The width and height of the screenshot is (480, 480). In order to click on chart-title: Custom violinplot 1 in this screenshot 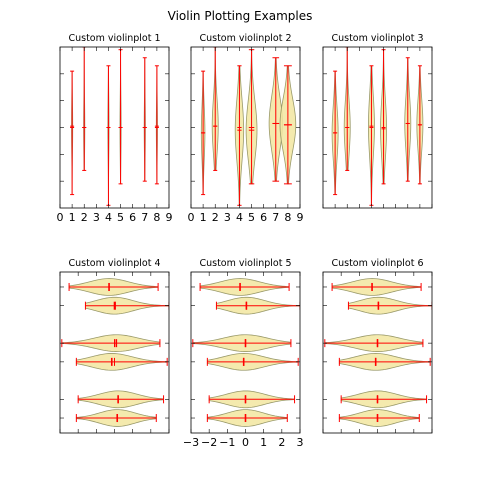, I will do `click(114, 38)`.